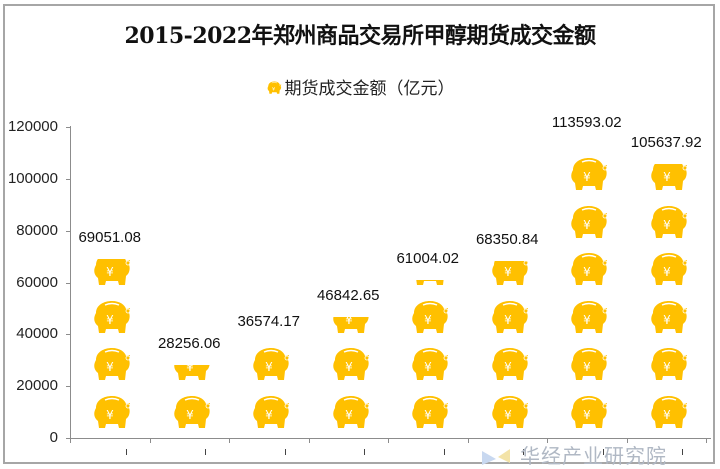 Image resolution: width=720 pixels, height=469 pixels. I want to click on bar-2015, so click(110, 348).